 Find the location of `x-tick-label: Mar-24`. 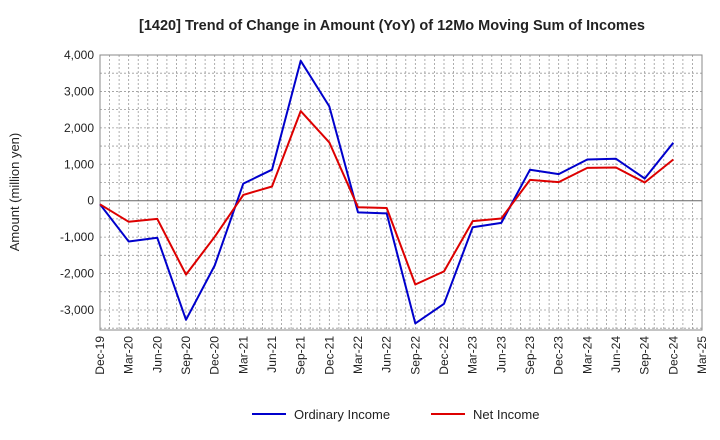

x-tick-label: Mar-24 is located at coordinates (587, 355).